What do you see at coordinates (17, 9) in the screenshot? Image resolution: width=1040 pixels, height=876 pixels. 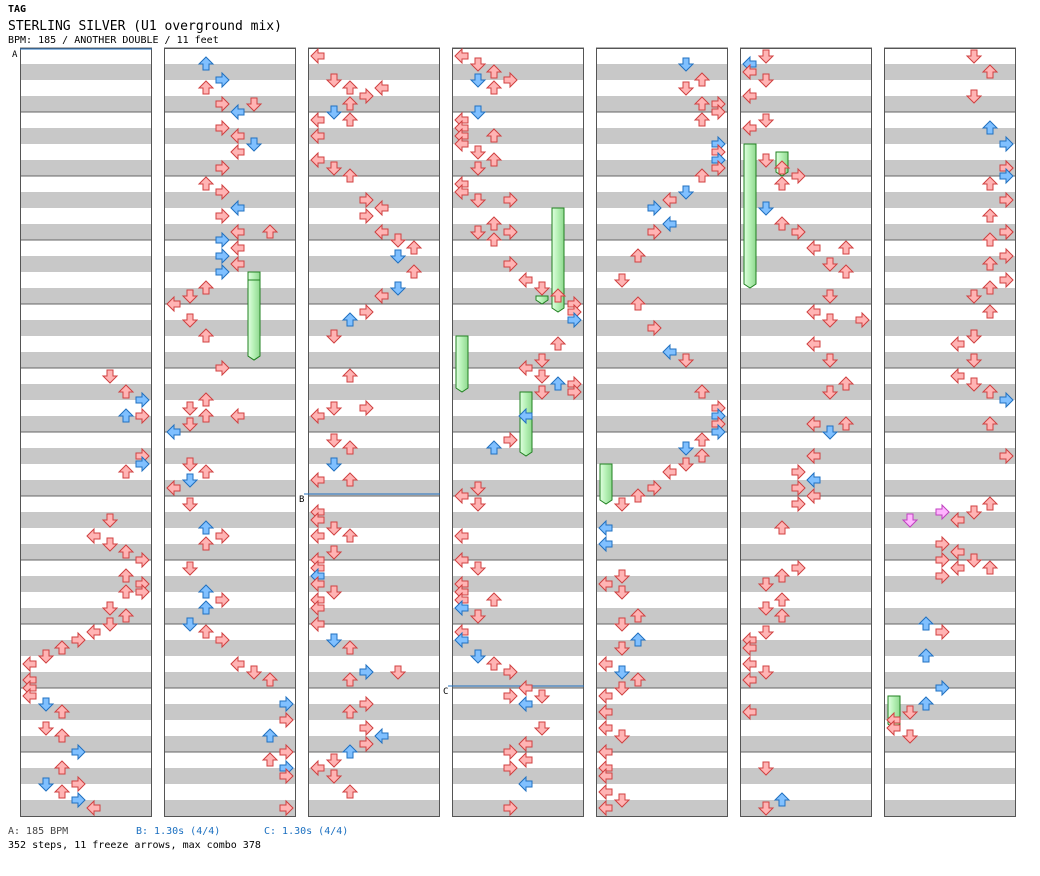 I see `song-genre: TAG` at bounding box center [17, 9].